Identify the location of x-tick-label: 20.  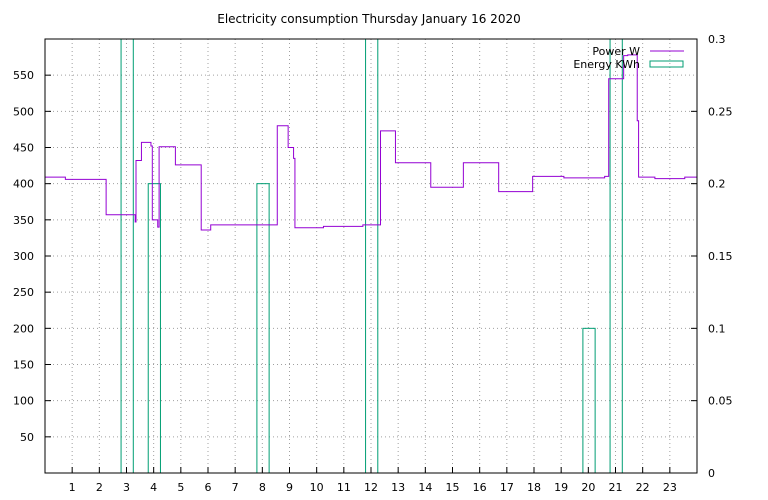
(588, 487).